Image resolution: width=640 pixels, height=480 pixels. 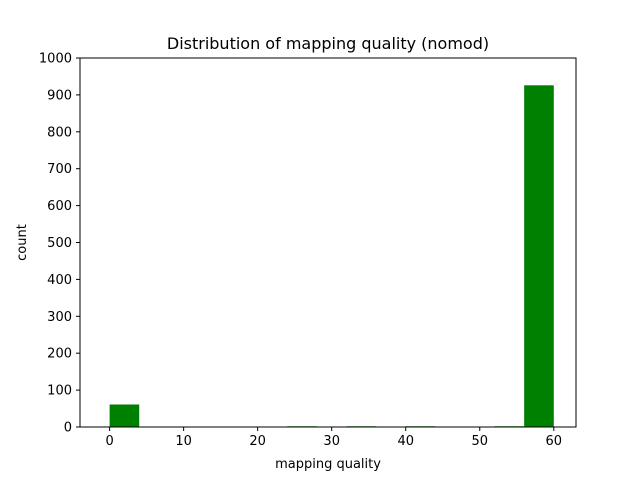 What do you see at coordinates (22, 242) in the screenshot?
I see `y-axis-label: count` at bounding box center [22, 242].